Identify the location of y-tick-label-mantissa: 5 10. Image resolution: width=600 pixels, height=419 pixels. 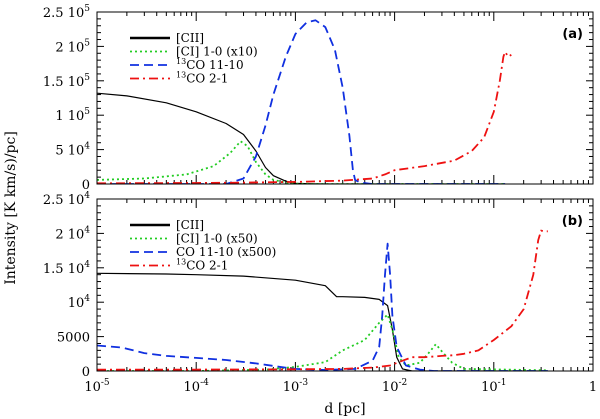
(69, 151).